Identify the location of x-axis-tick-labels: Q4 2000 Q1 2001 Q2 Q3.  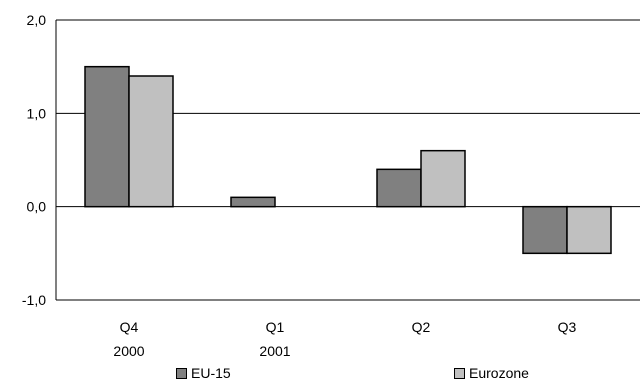
(344, 339).